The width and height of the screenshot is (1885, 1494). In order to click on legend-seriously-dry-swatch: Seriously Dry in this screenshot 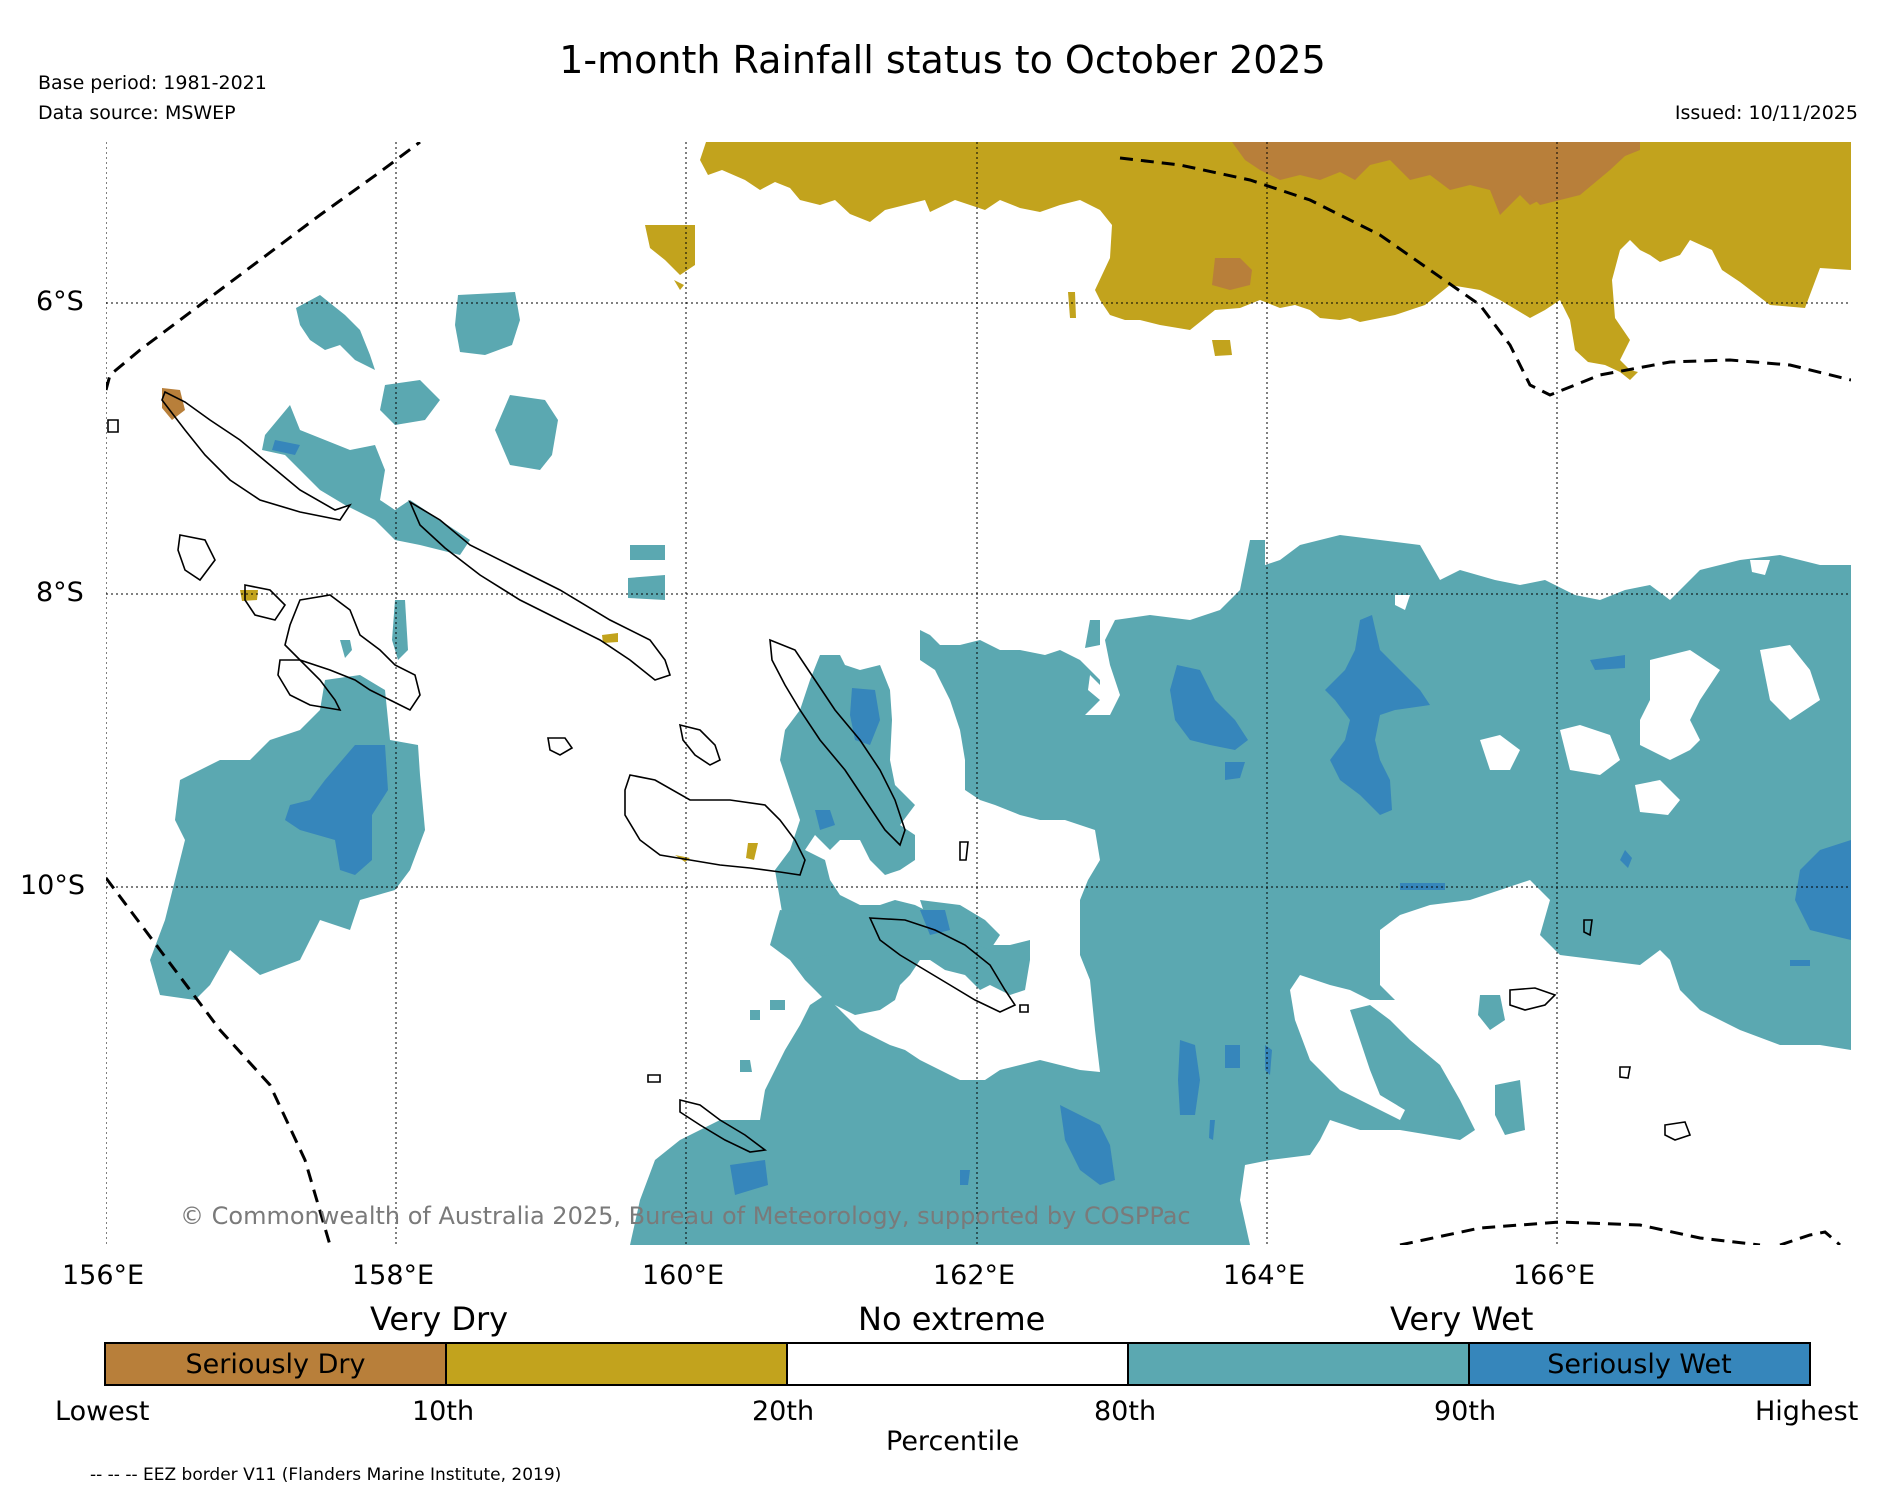, I will do `click(275, 1364)`.